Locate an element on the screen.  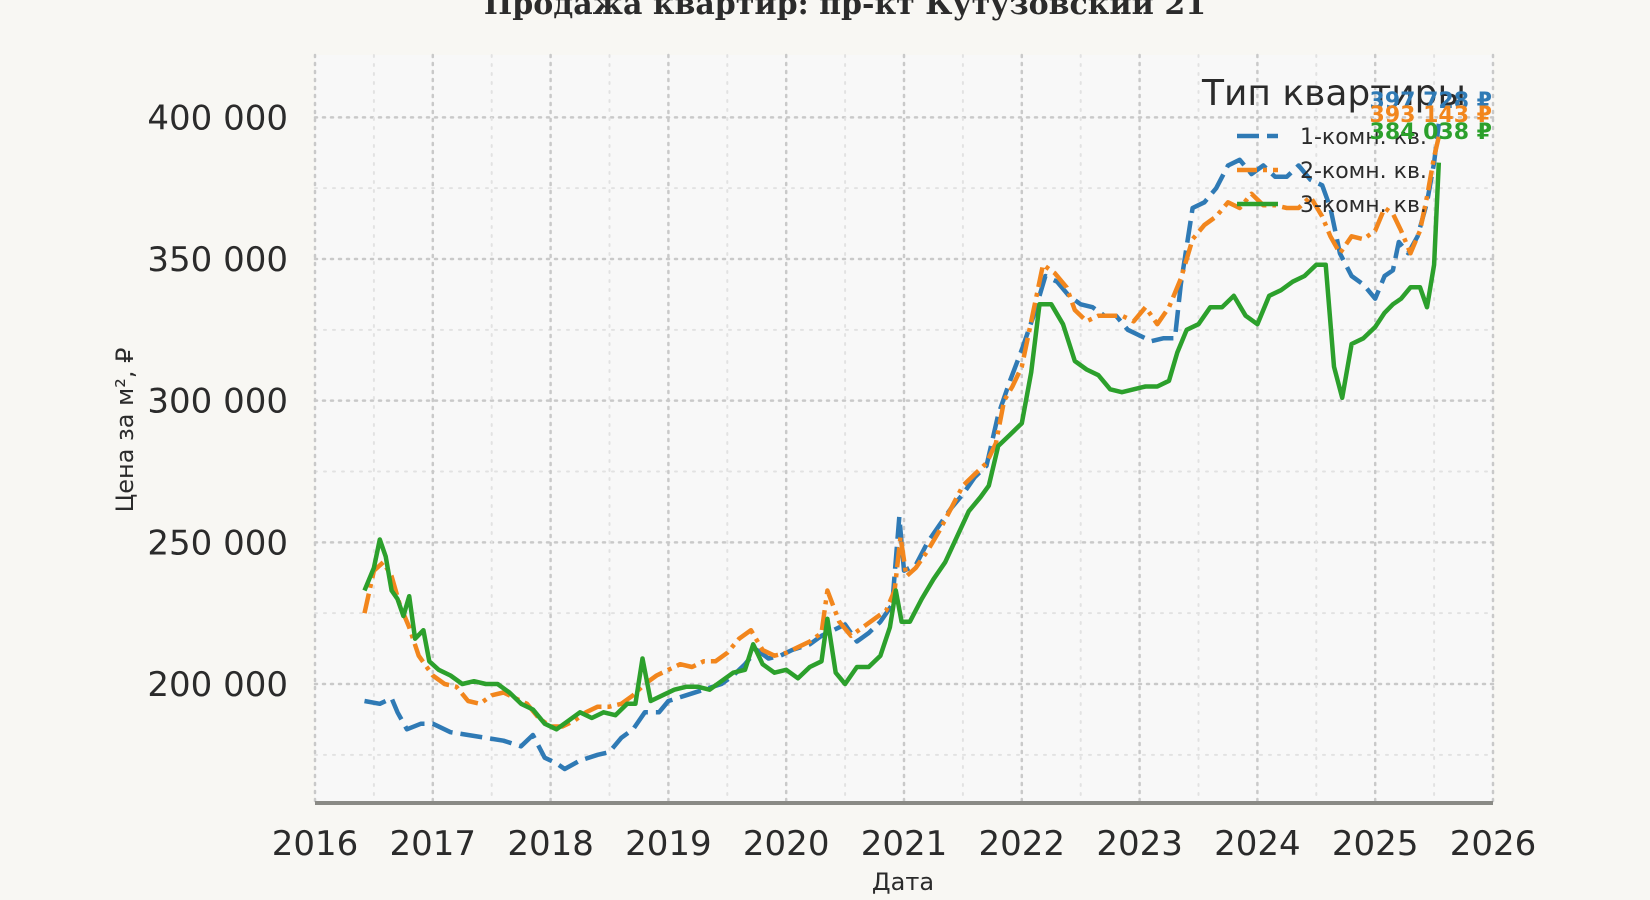
x-tick-label: 2018 is located at coordinates (550, 844).